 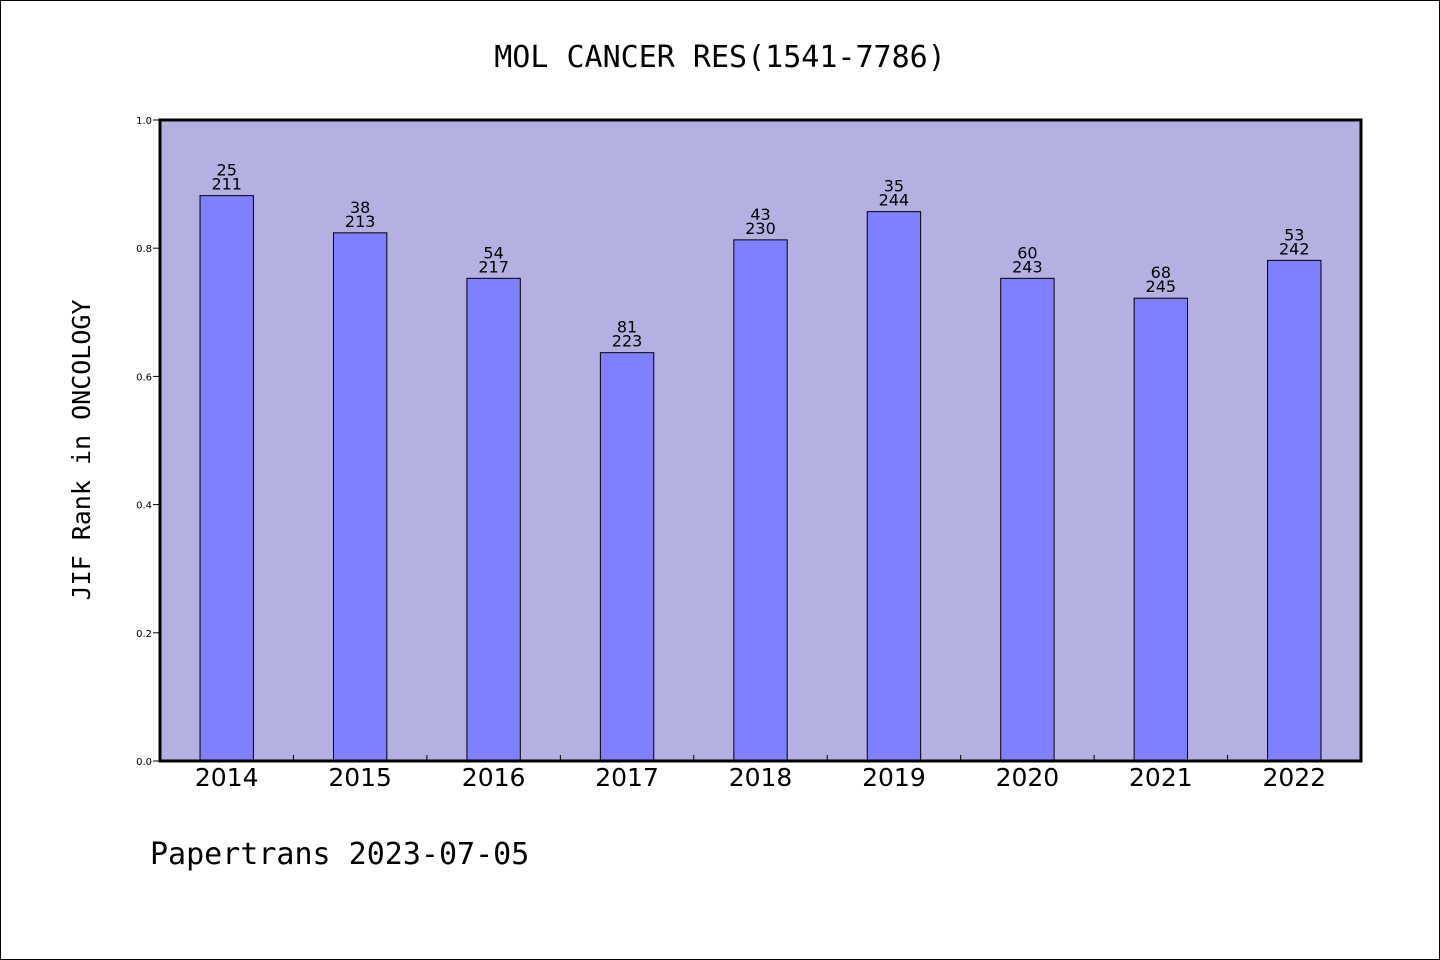 I want to click on bar-rank-label: 38, so click(x=360, y=207).